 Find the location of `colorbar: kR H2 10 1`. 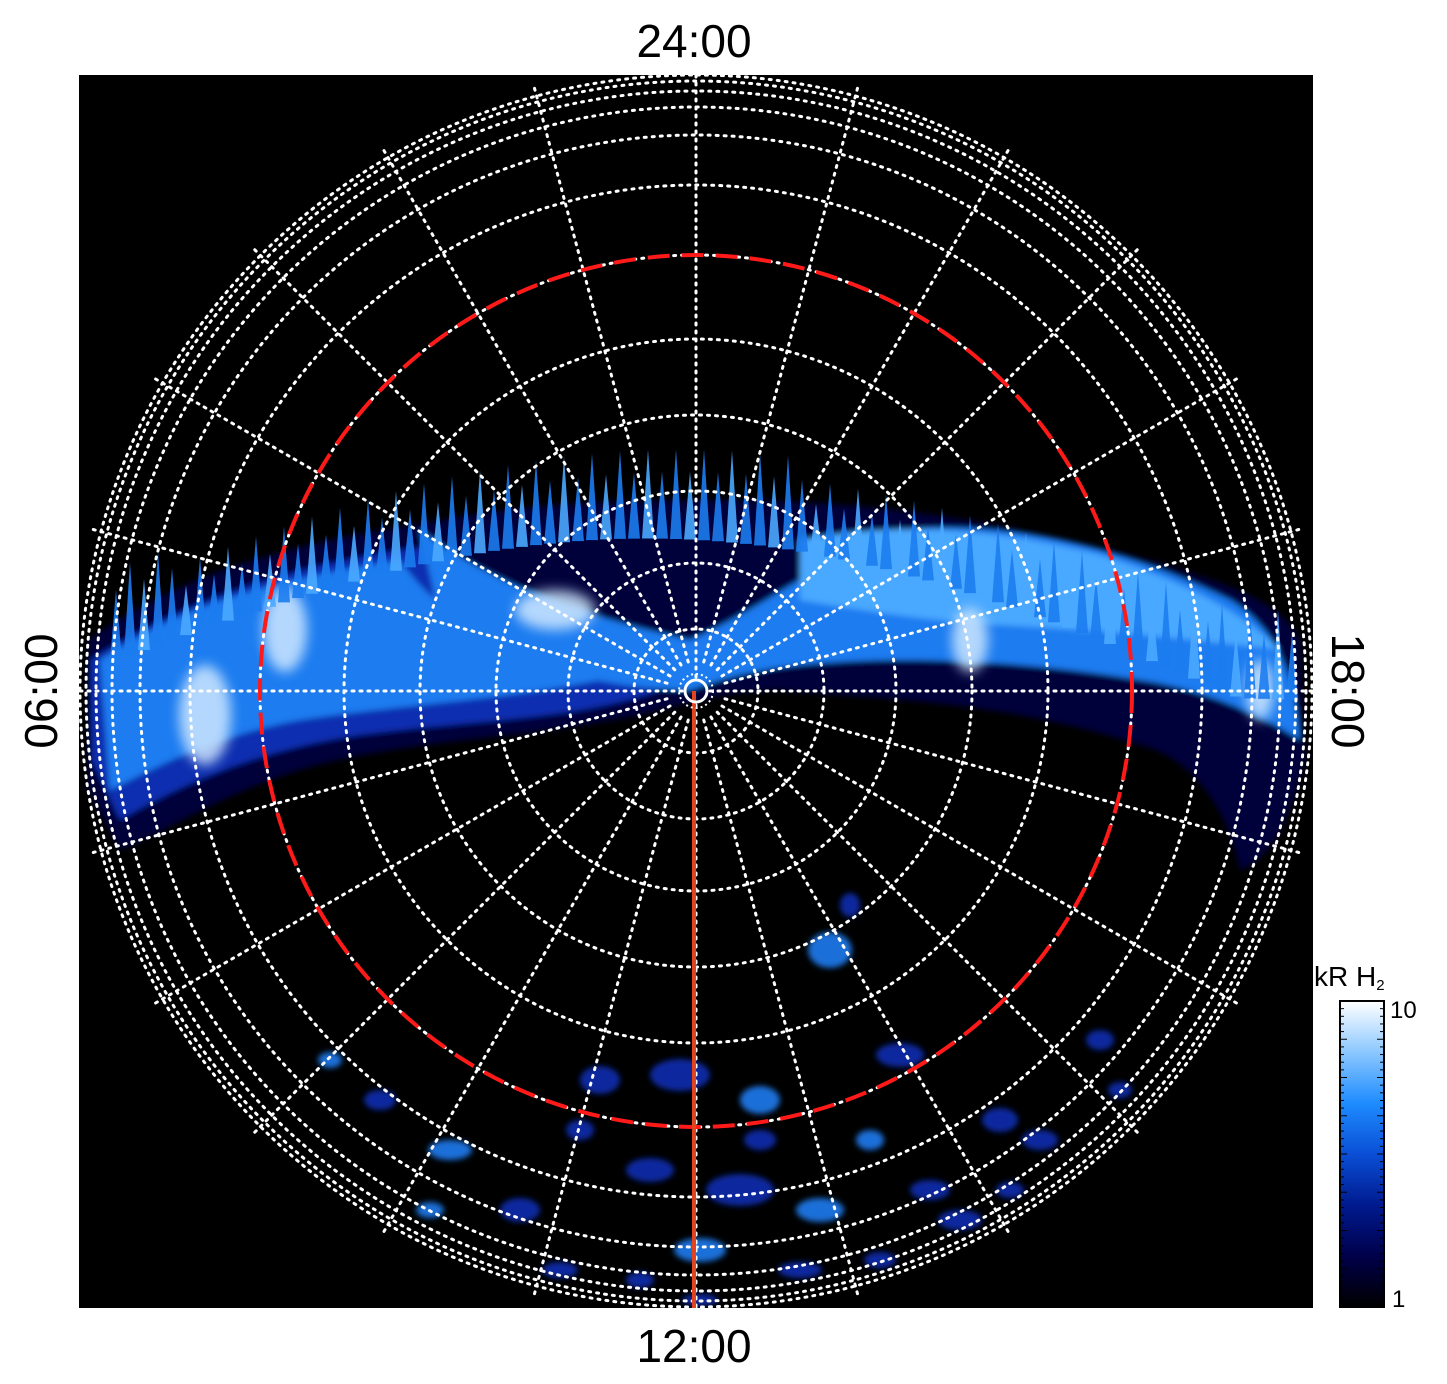

colorbar: kR H2 10 1 is located at coordinates (1365, 1137).